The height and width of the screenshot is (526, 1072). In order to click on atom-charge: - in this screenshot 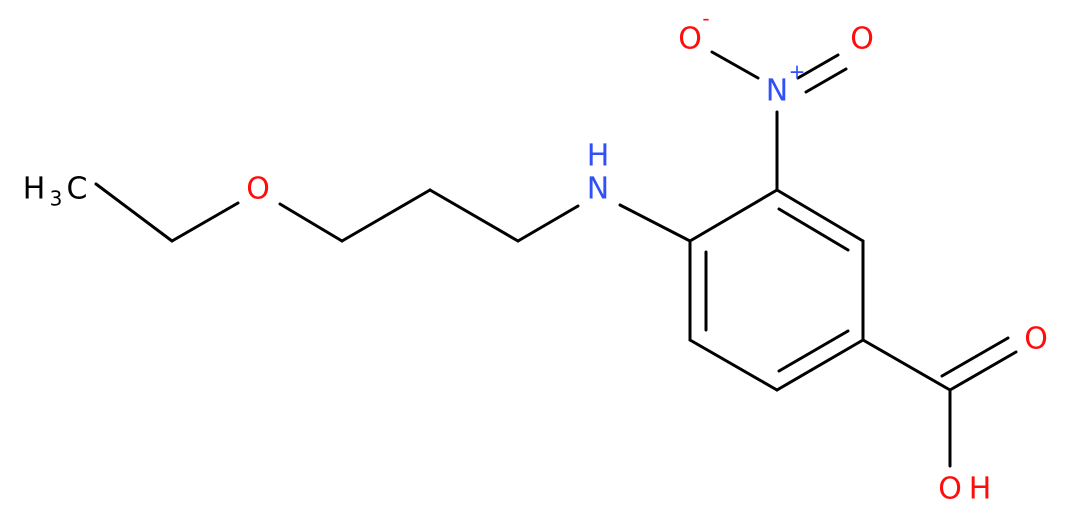, I will do `click(705, 19)`.